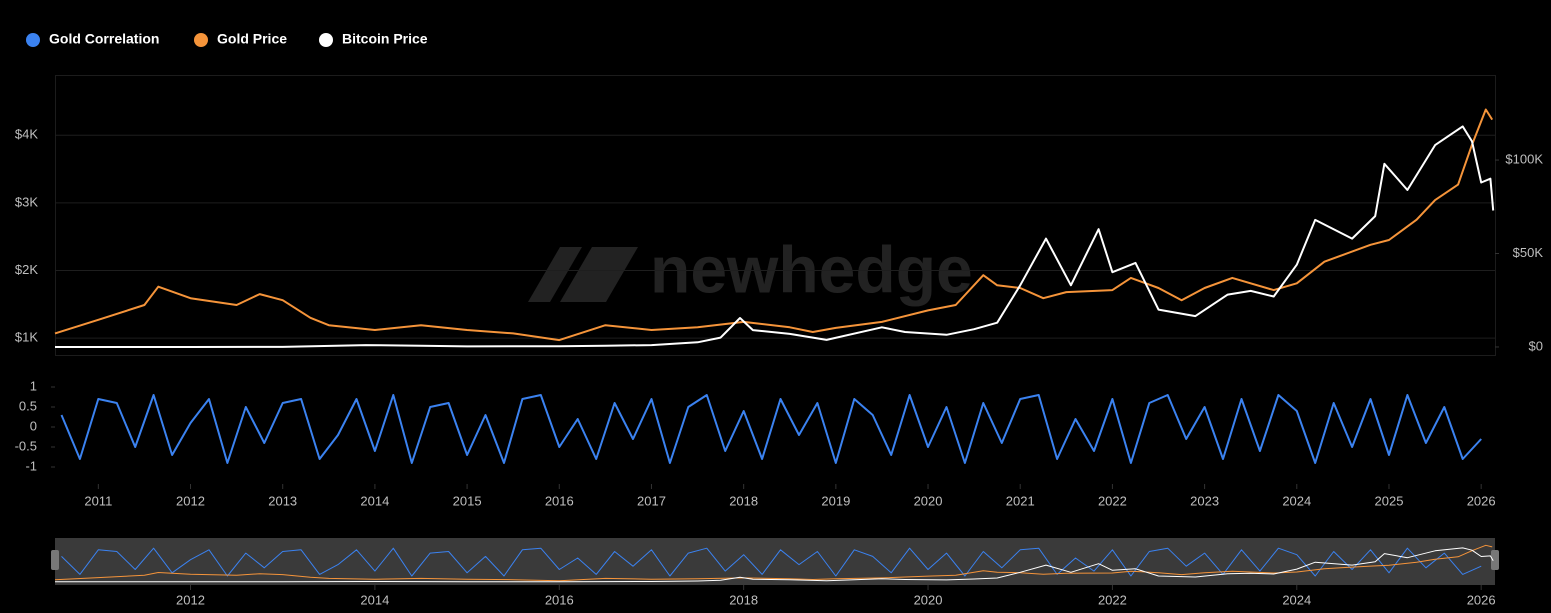 Image resolution: width=1551 pixels, height=613 pixels. I want to click on x-tick-label: 2012, so click(190, 500).